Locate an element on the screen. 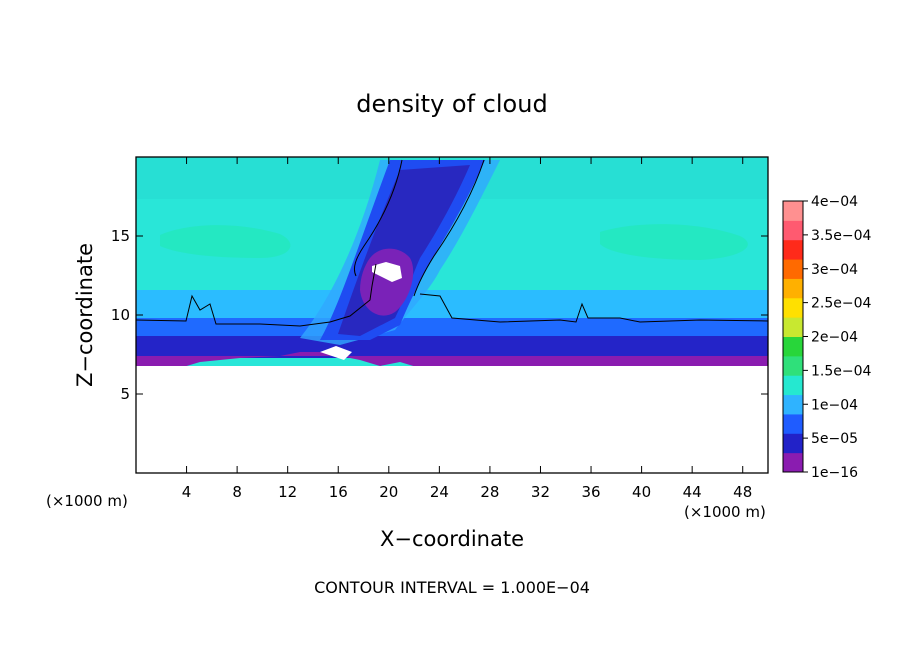 Image resolution: width=904 pixels, height=654 pixels. field-base-band is located at coordinates (452, 347).